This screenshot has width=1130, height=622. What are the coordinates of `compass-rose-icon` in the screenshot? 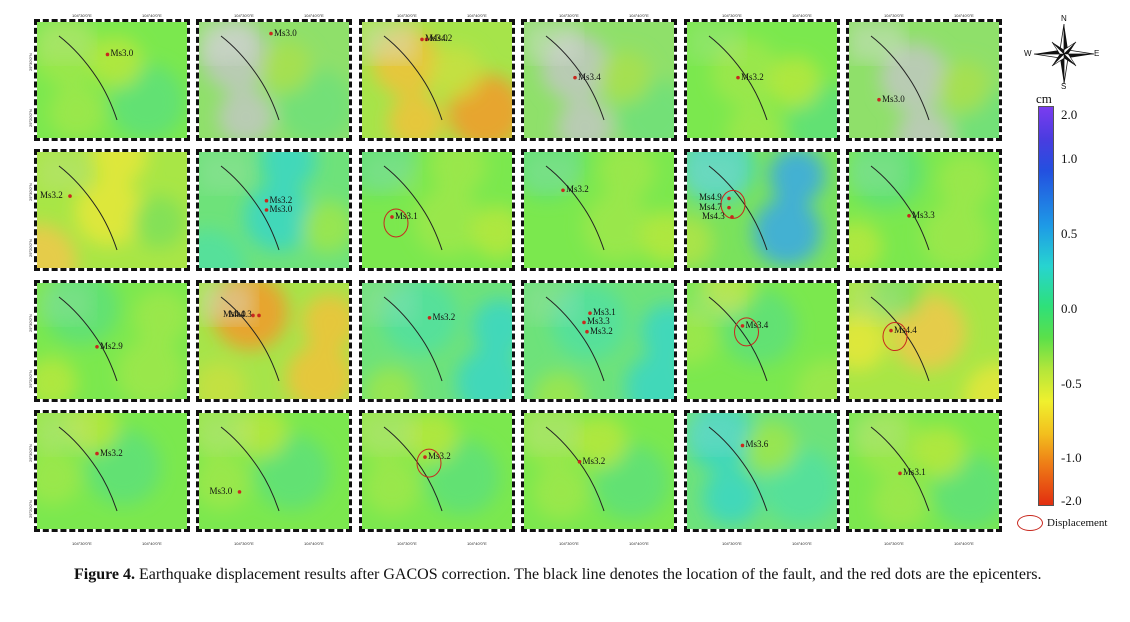 It's located at (1064, 54).